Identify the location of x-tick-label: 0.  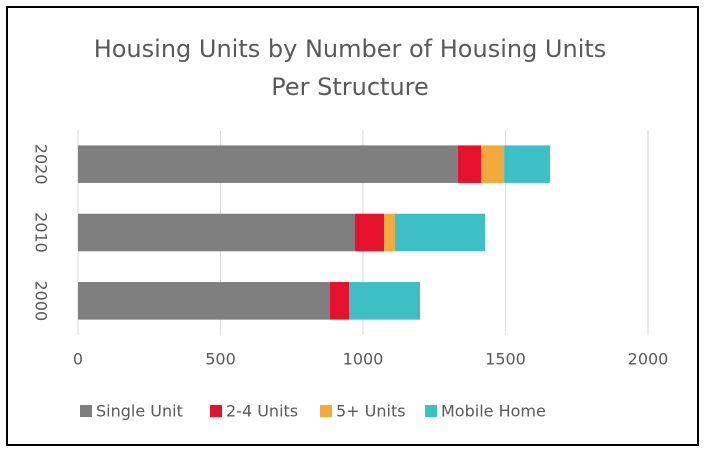
(78, 359).